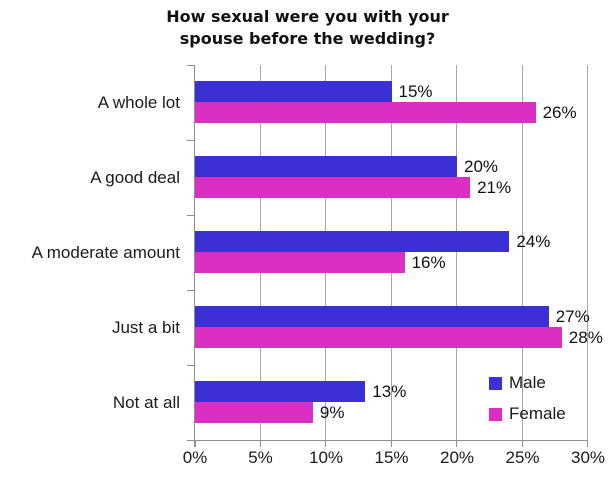 This screenshot has height=481, width=615. What do you see at coordinates (332, 412) in the screenshot?
I see `bar-value-label: 9%` at bounding box center [332, 412].